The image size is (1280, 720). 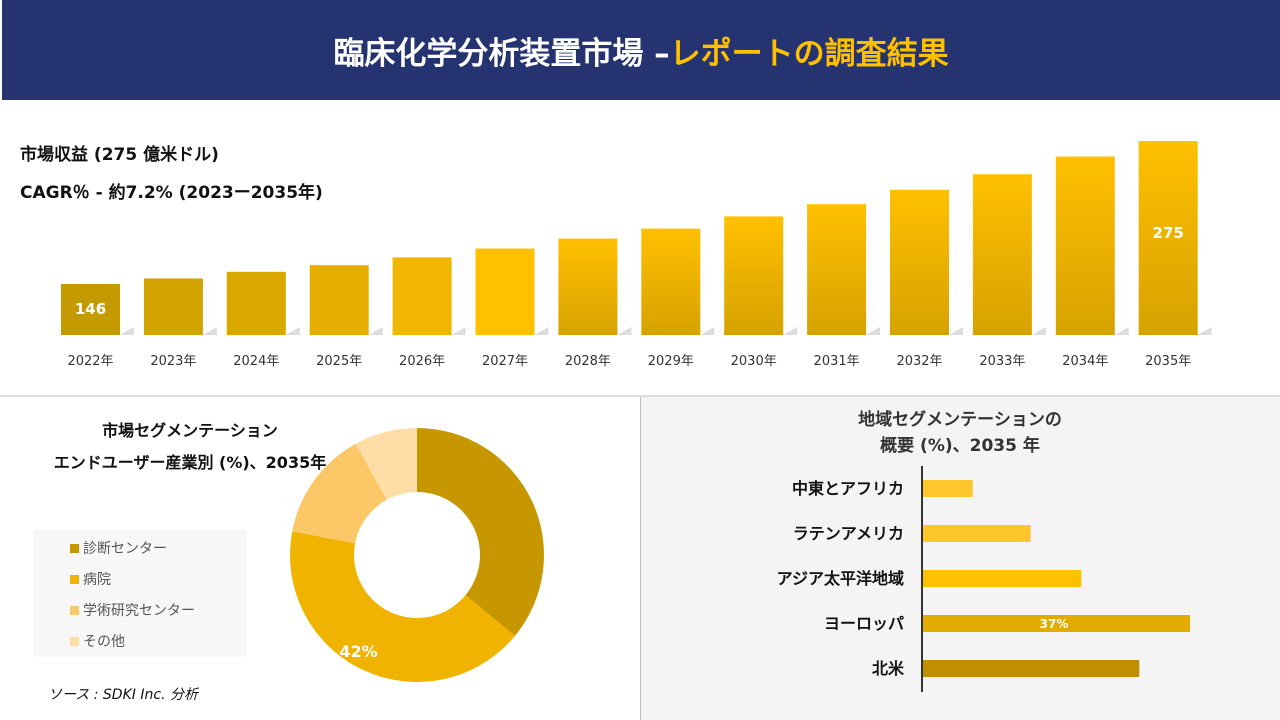 I want to click on bar-data-label: 146, so click(x=90, y=309).